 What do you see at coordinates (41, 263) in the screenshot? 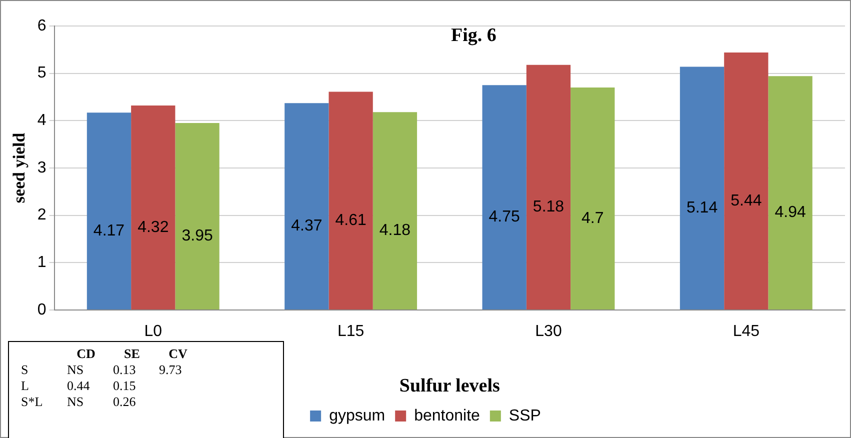
I see `y-tick-label: 1` at bounding box center [41, 263].